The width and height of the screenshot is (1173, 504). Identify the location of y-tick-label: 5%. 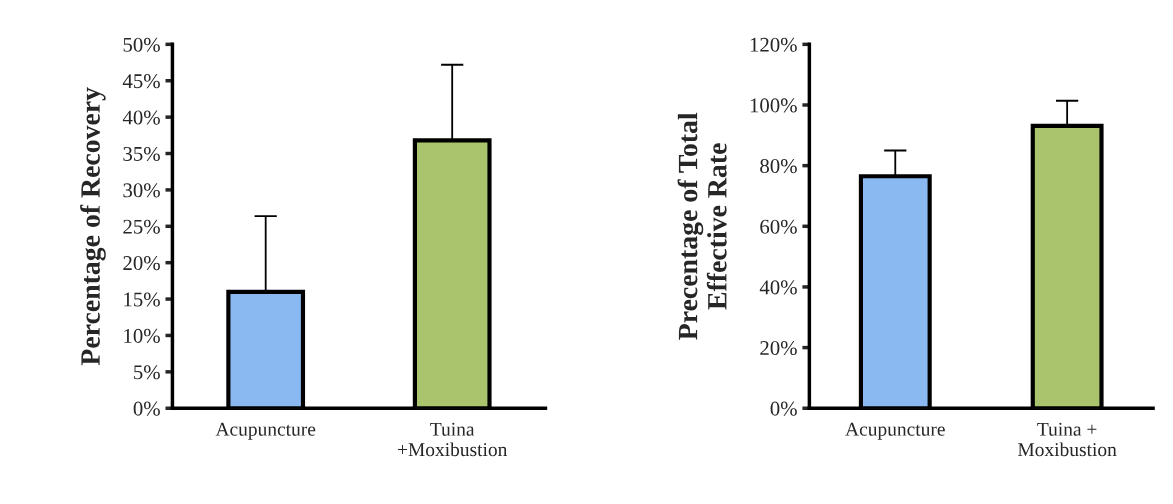
(147, 372).